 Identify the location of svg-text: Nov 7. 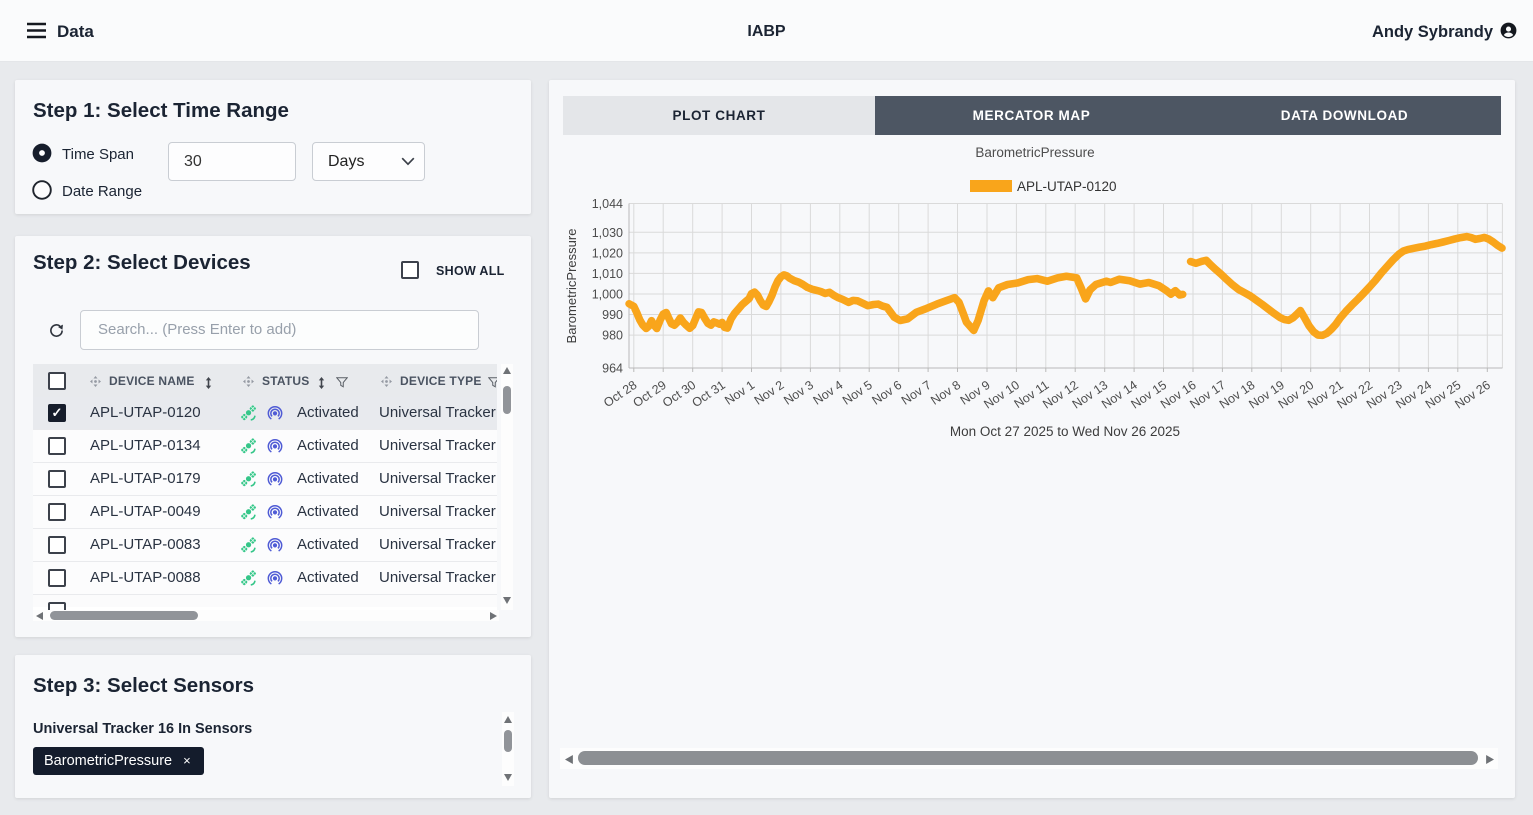
(916, 393).